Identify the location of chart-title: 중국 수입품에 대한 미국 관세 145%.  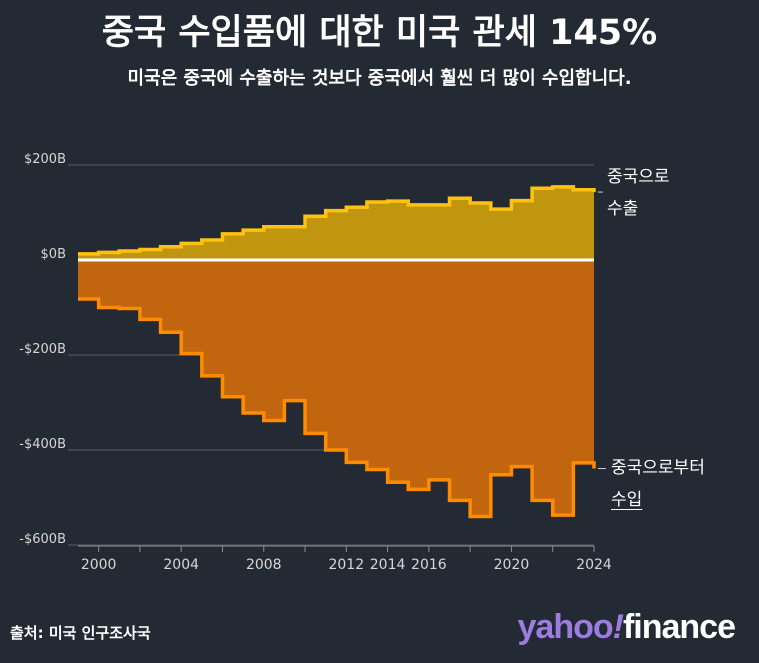
(379, 33).